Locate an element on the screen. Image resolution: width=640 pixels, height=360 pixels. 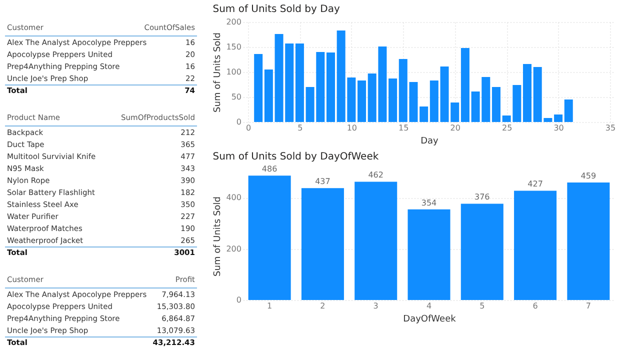
y-tick-label: 100 is located at coordinates (234, 72).